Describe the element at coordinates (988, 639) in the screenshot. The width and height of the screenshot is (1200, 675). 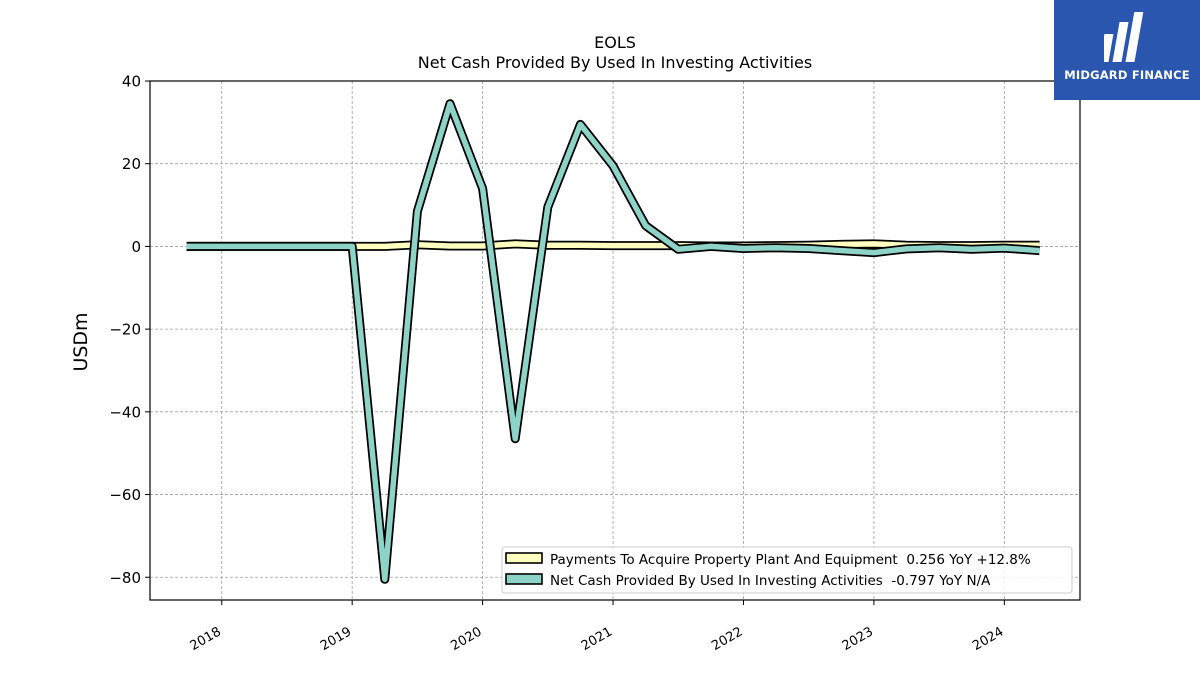
I see `x-tick-label: 2024` at that location.